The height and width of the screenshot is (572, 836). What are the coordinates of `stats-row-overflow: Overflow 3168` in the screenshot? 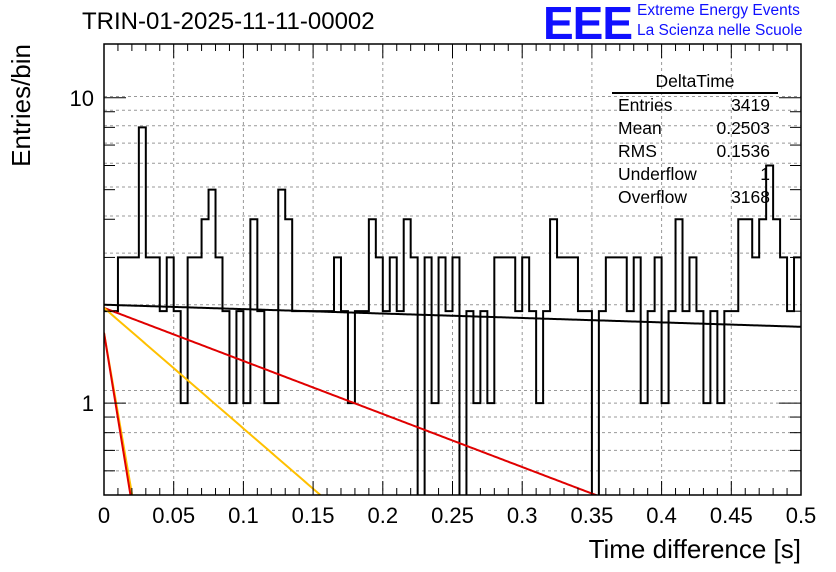 It's located at (695, 197).